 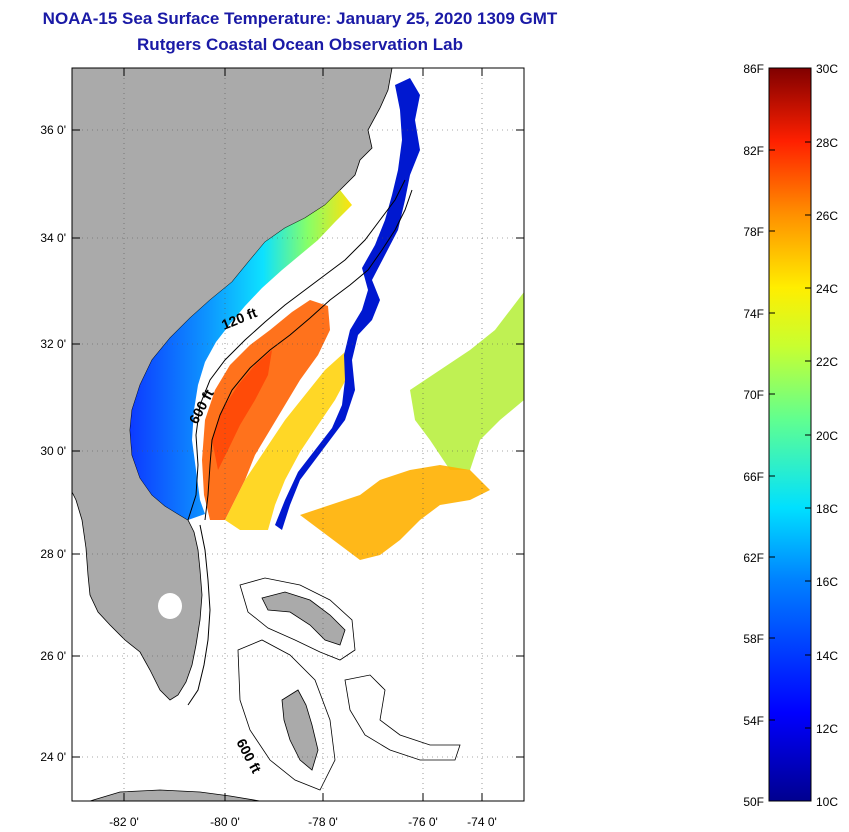 What do you see at coordinates (53, 130) in the screenshot?
I see `lat-label-36: 36 0'` at bounding box center [53, 130].